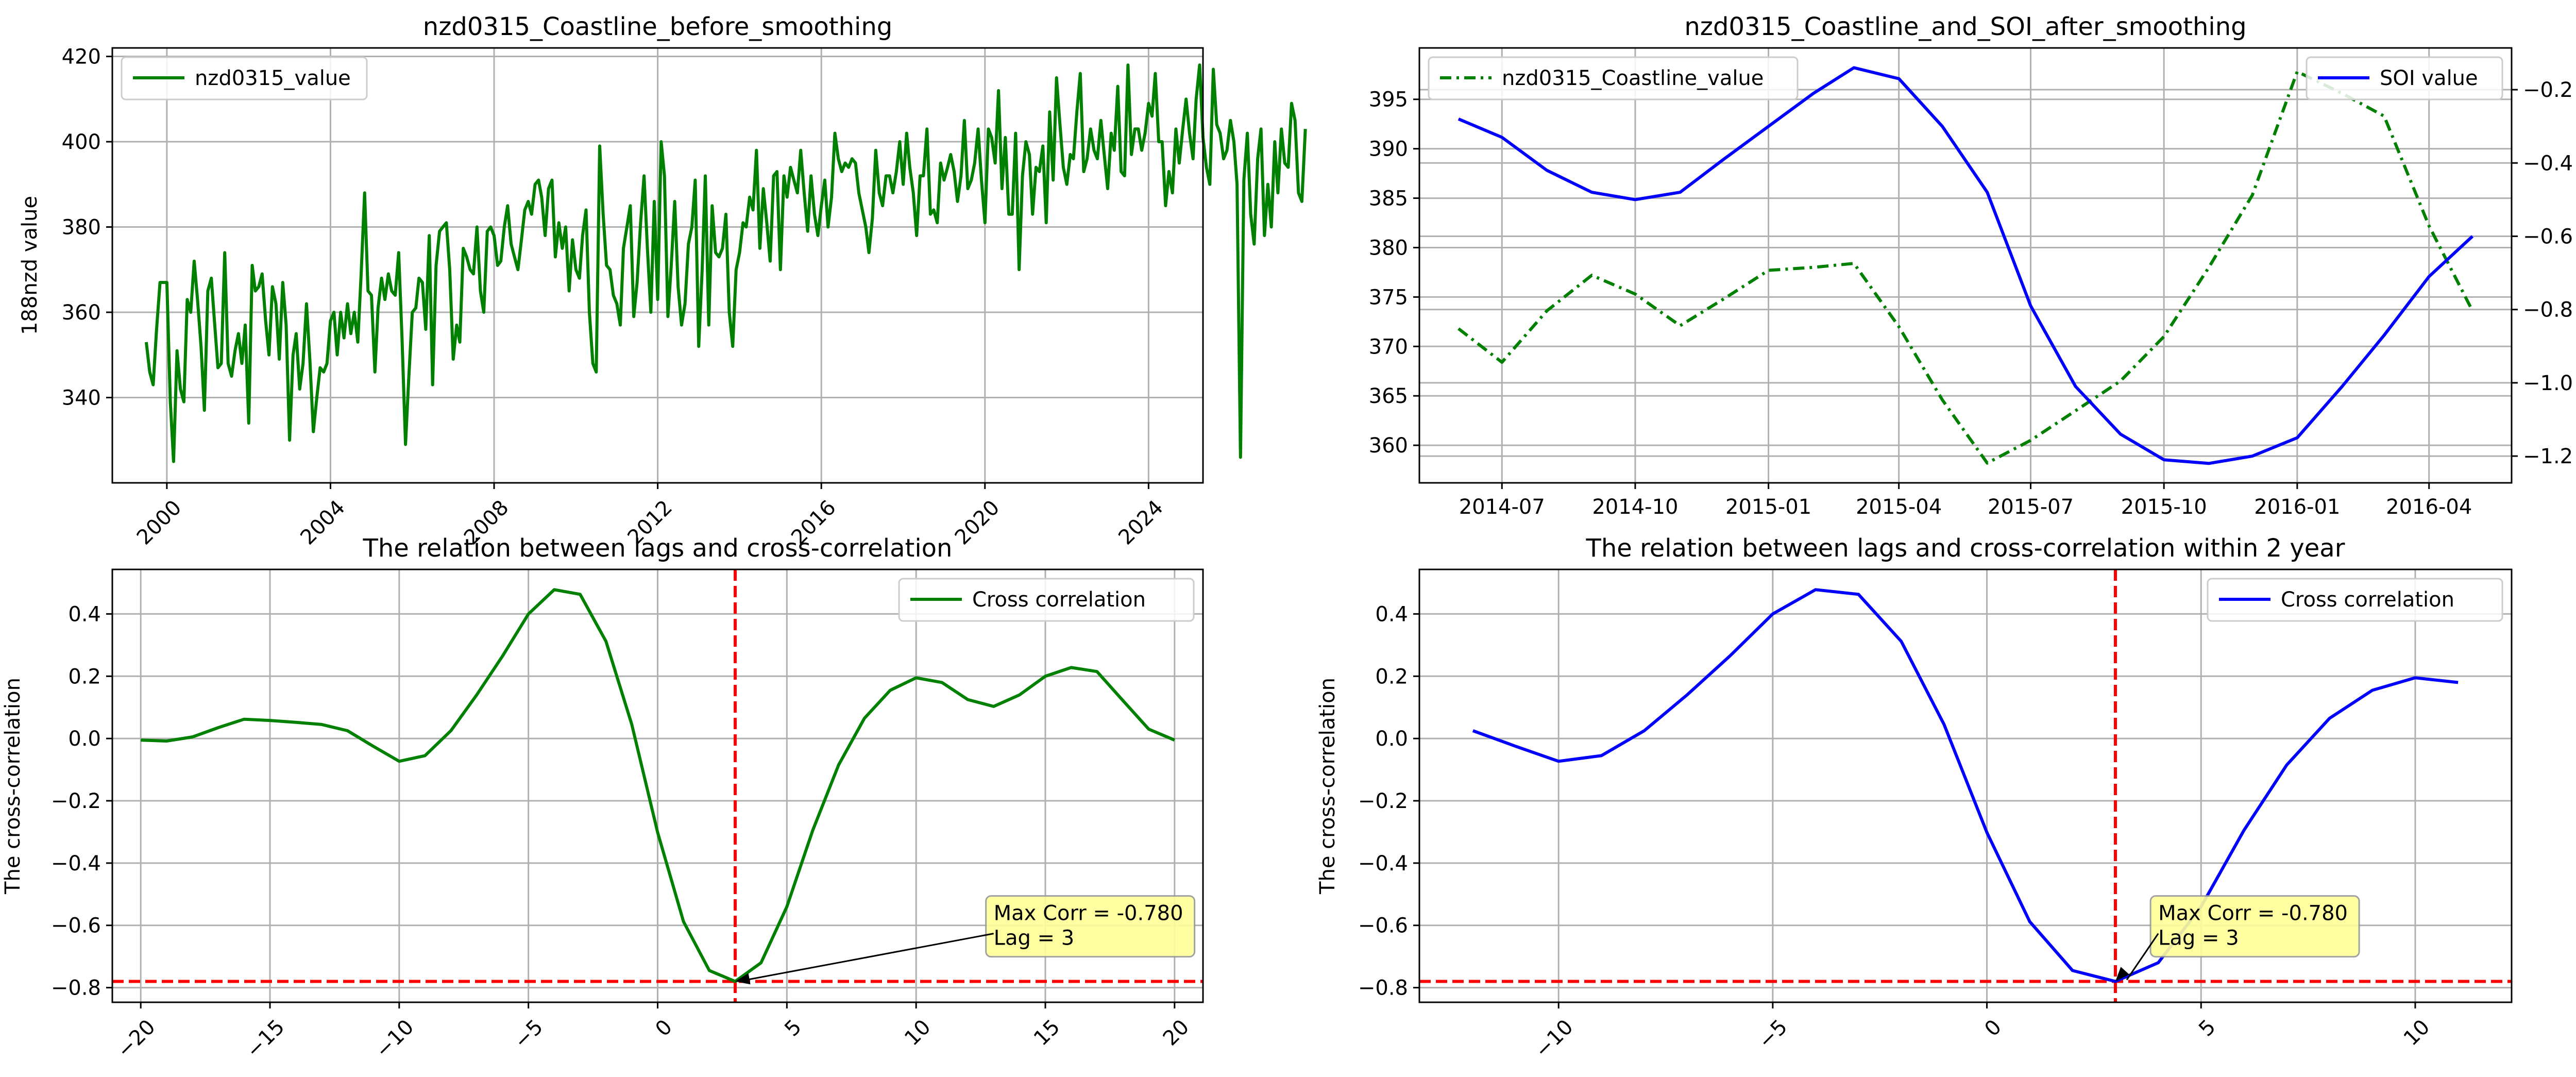 The image size is (2576, 1077). What do you see at coordinates (1388, 149) in the screenshot?
I see `y-tick-label: 390` at bounding box center [1388, 149].